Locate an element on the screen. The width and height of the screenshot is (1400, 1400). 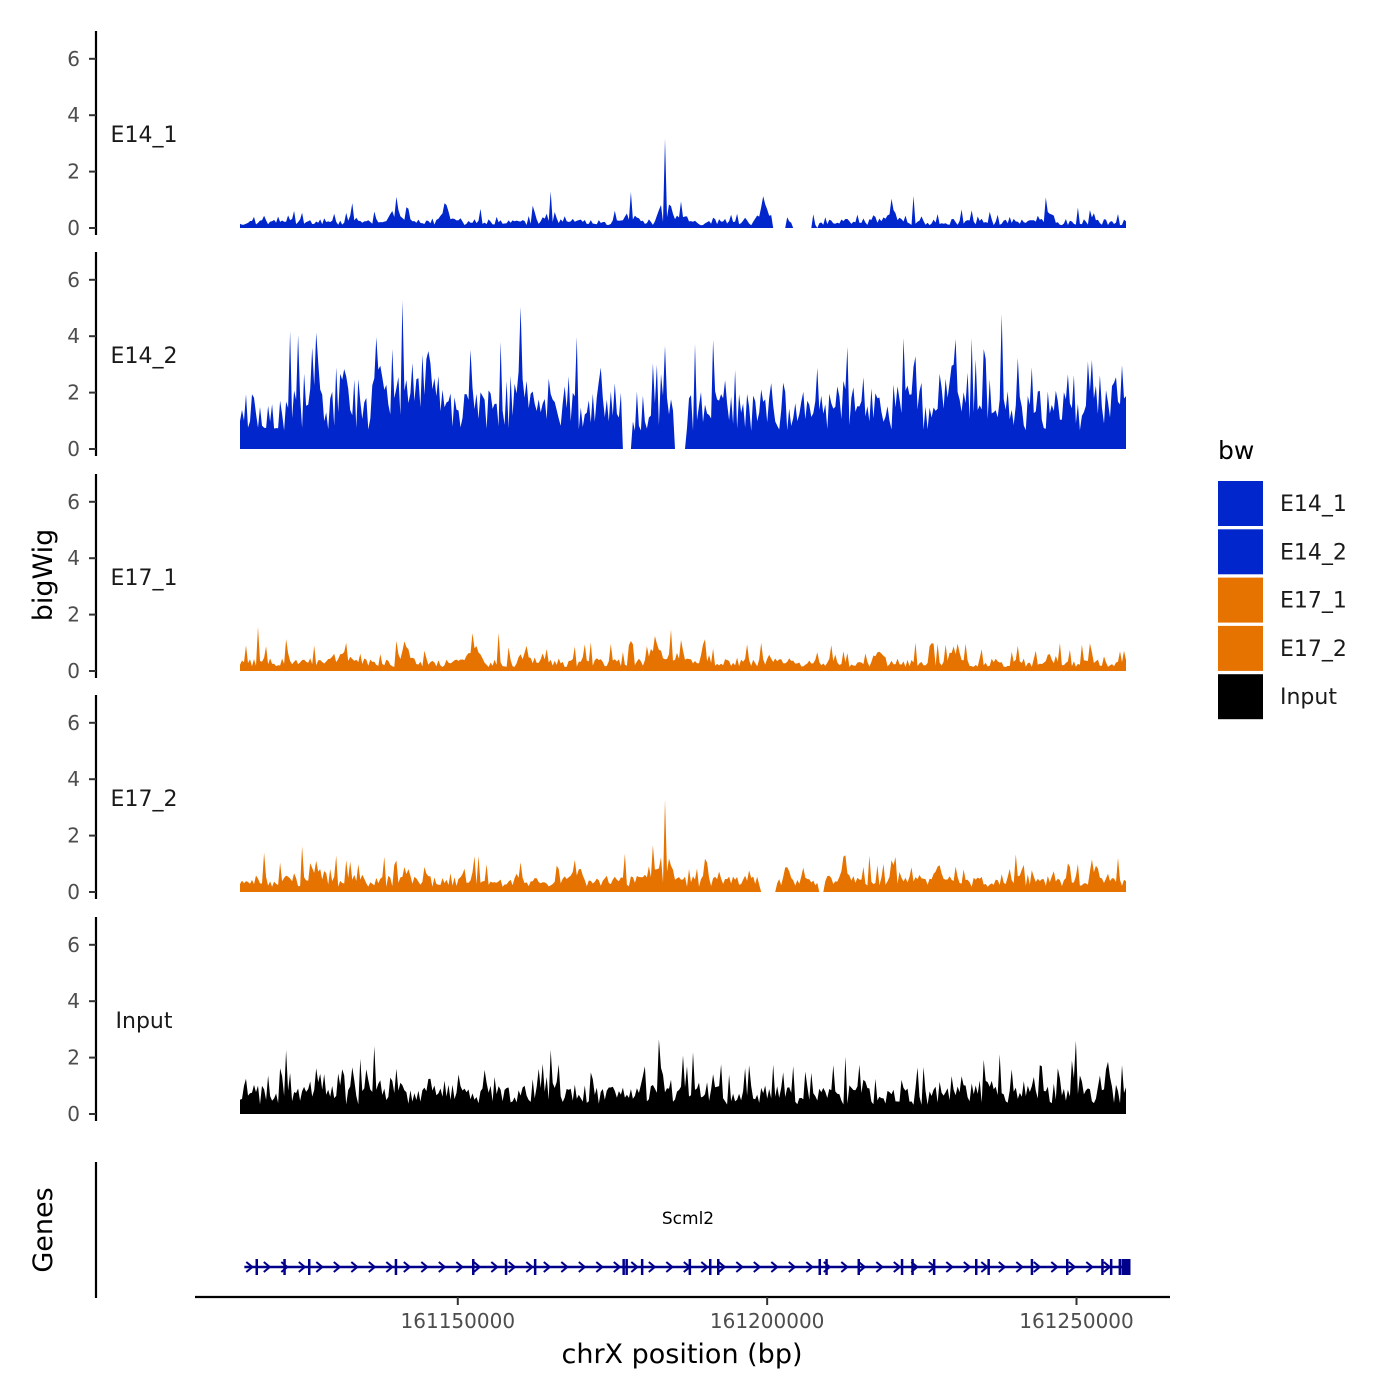
track-label: E14_1 is located at coordinates (144, 135).